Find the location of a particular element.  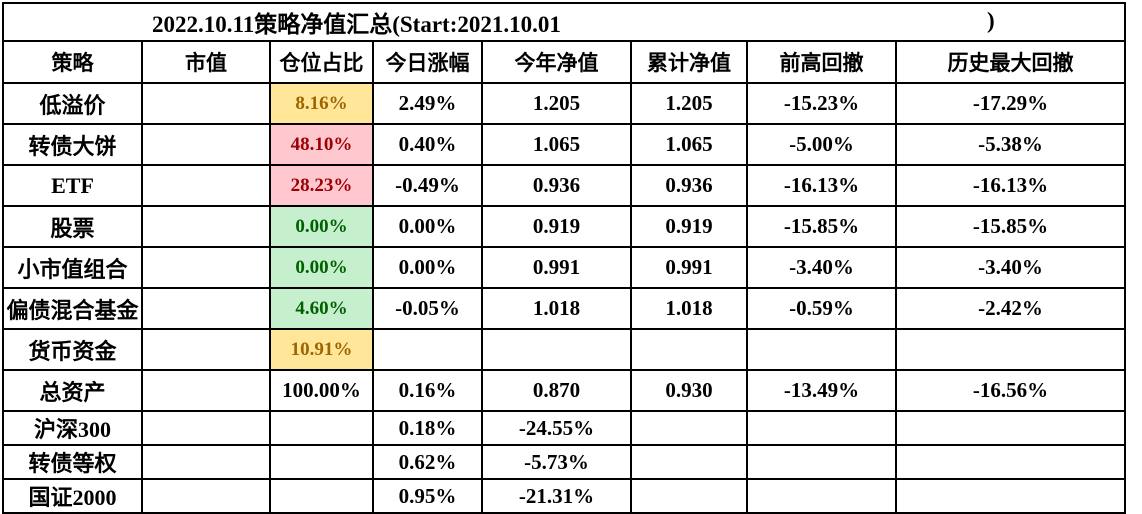

cell-today-change: 2.49% is located at coordinates (427, 103).